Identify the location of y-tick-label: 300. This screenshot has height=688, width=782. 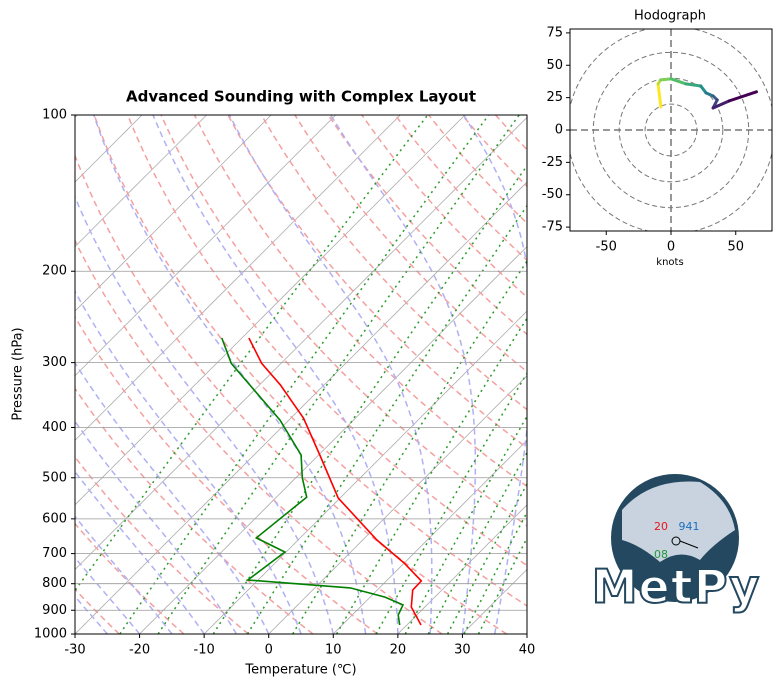
(54, 362).